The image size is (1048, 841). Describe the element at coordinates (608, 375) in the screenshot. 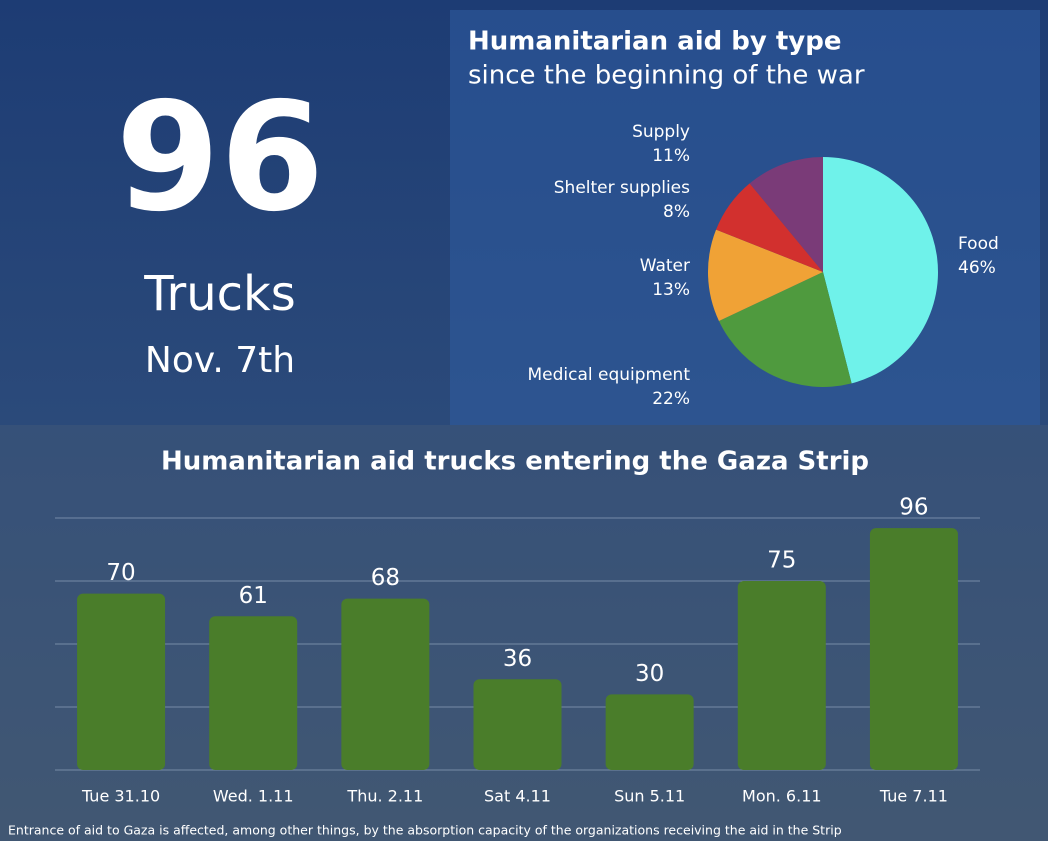

I see `slice-label: Medical equipment` at that location.